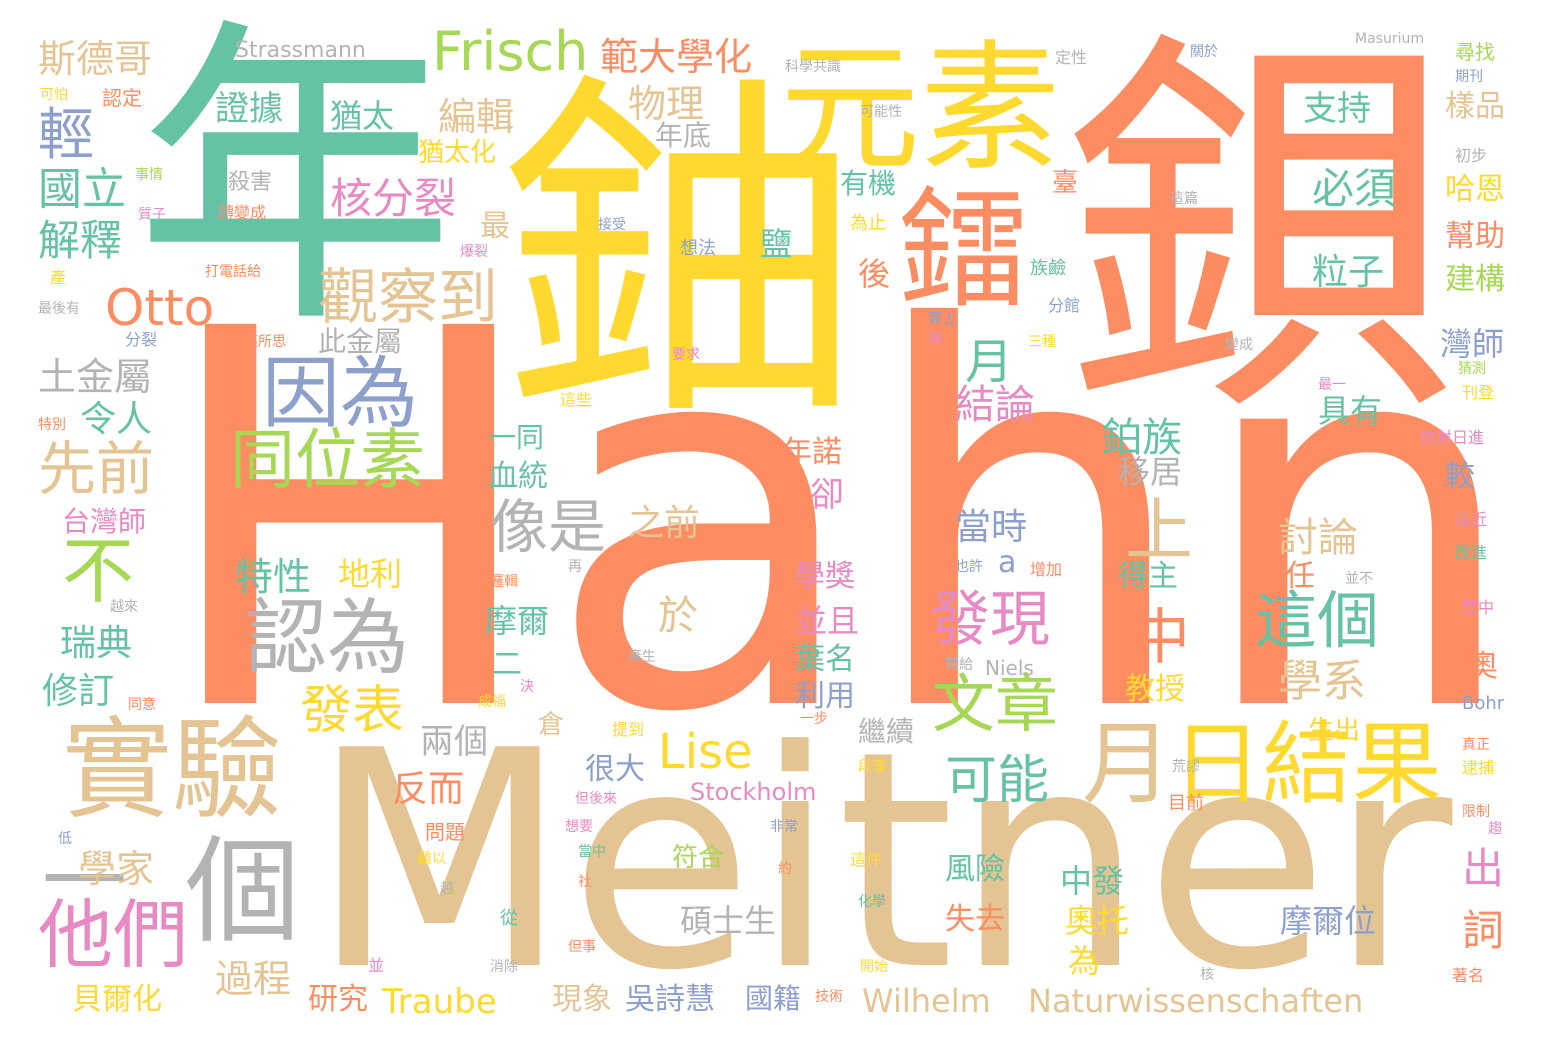  I want to click on word: 三種, so click(1042, 342).